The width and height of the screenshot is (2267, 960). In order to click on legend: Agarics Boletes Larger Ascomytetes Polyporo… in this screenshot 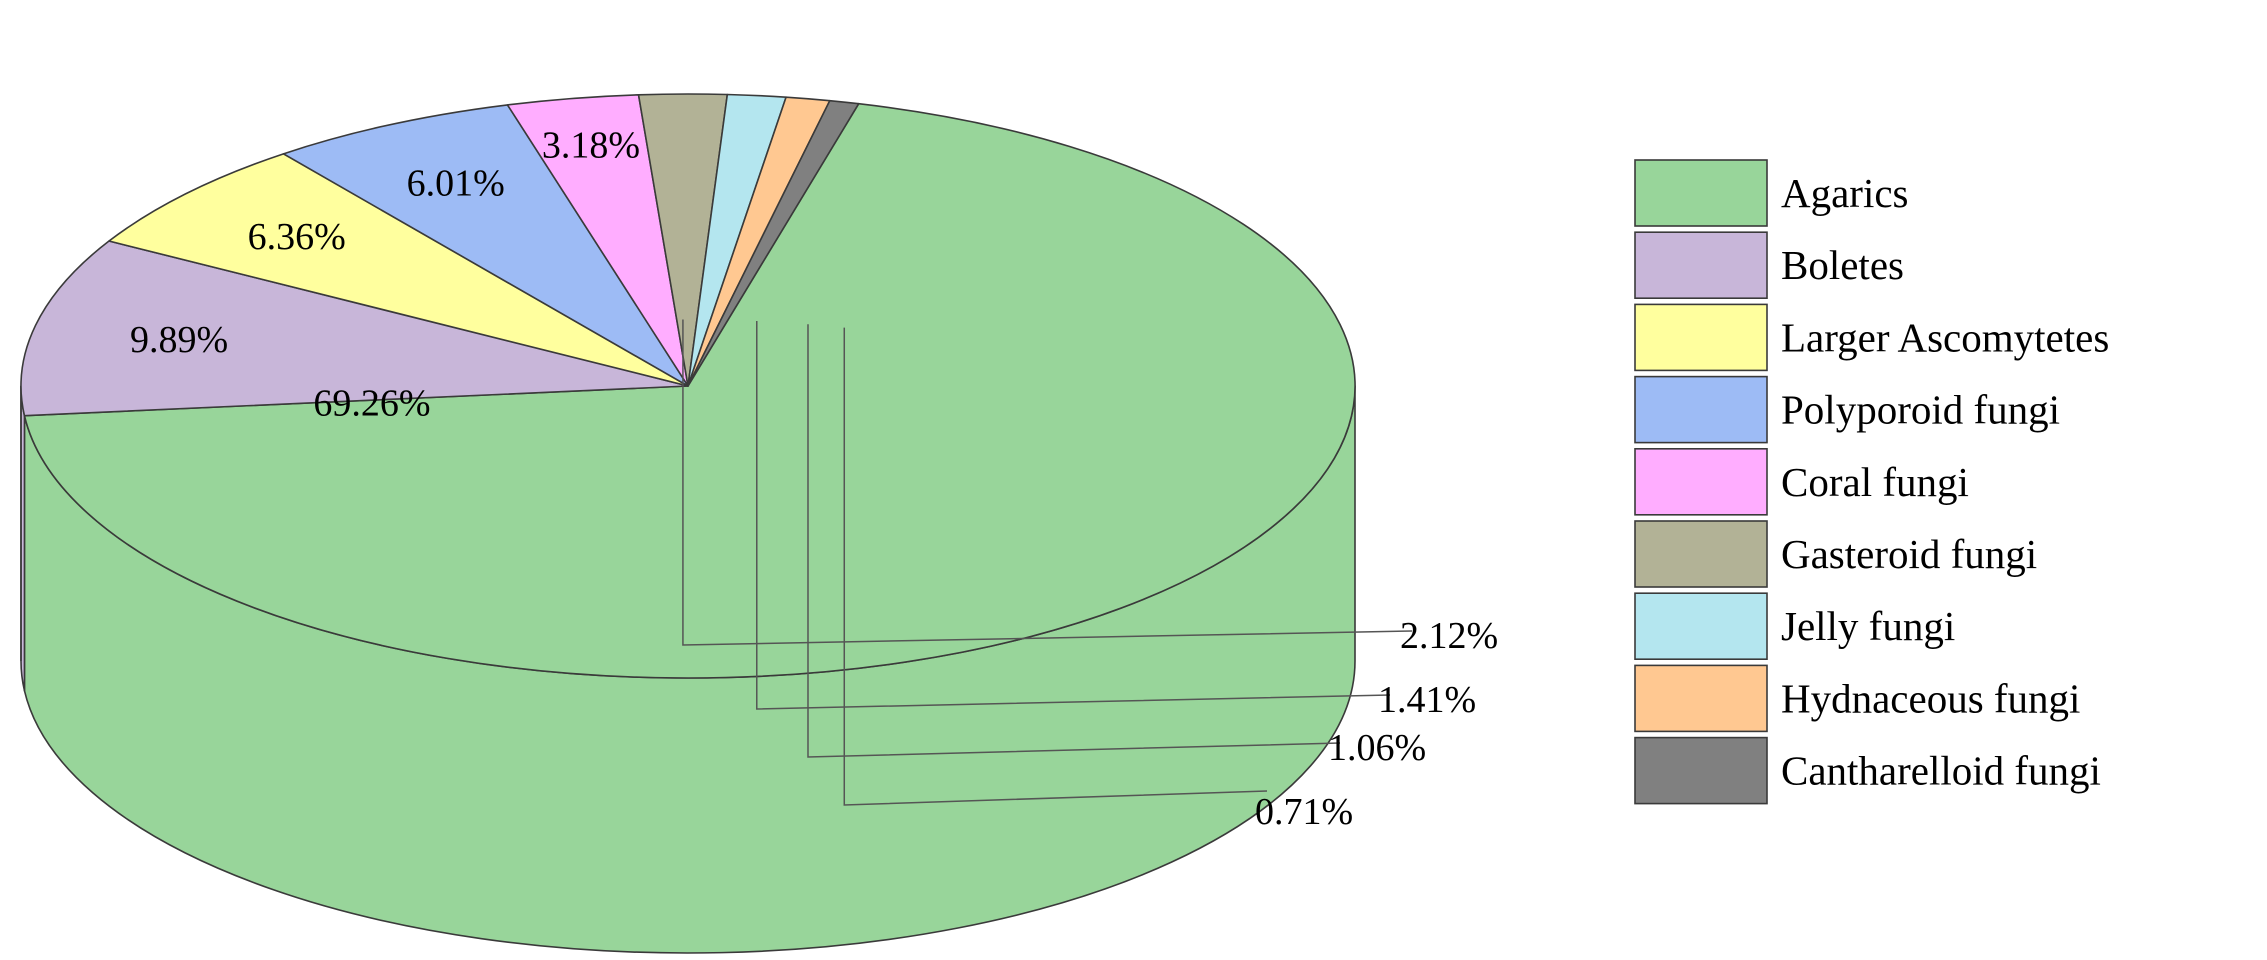, I will do `click(1871, 482)`.